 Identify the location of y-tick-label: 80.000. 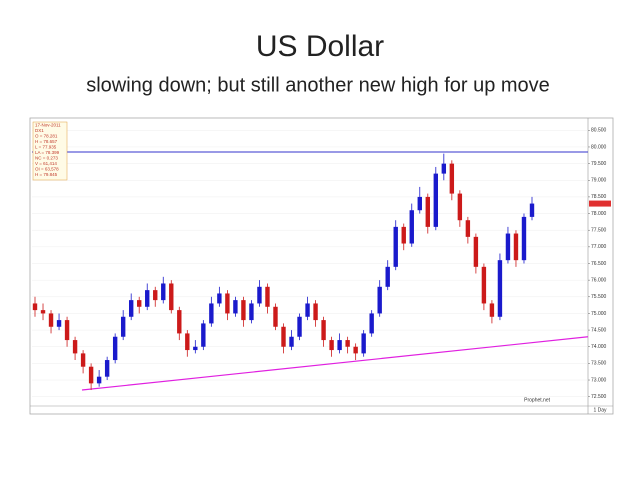
(599, 147).